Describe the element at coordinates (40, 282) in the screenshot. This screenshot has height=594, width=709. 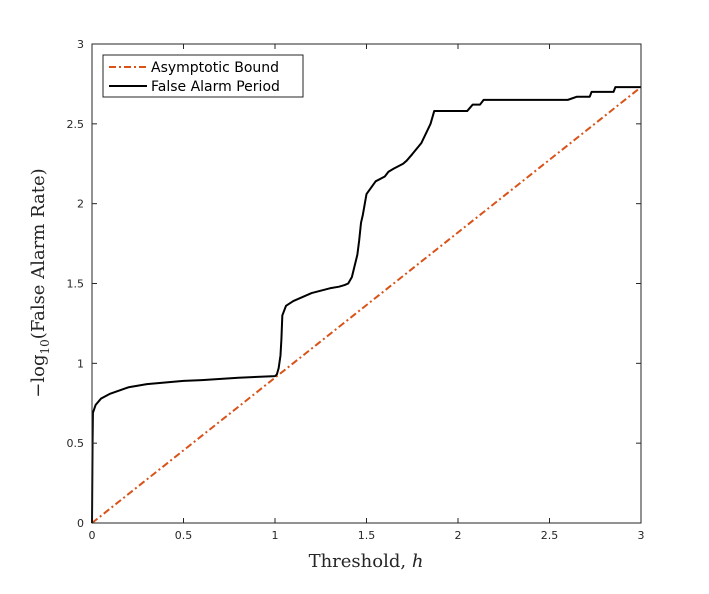
I see `y-axis-label: −log10(False Alarm Rate)` at that location.